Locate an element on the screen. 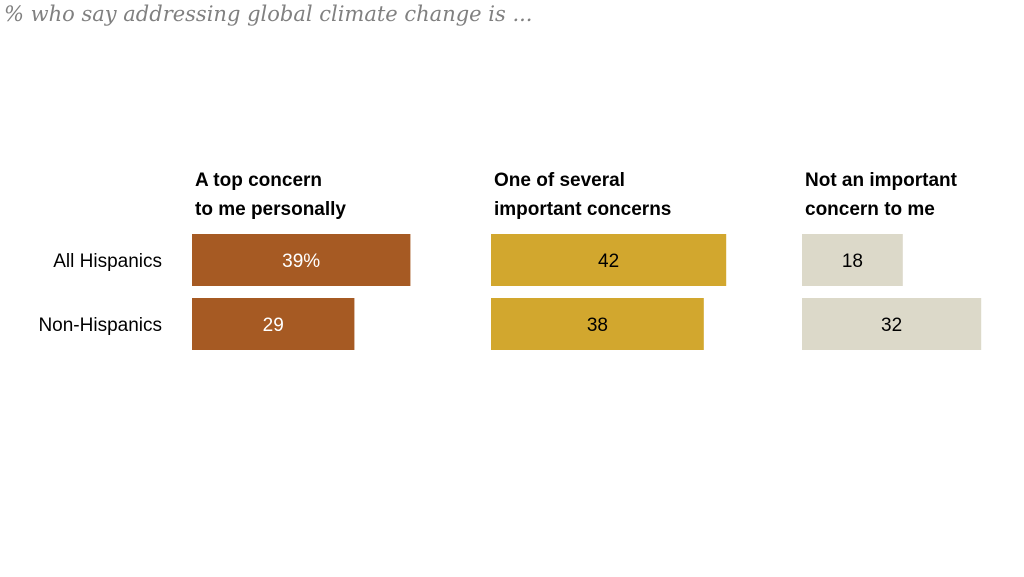 The image size is (1024, 577). data-label: 18 is located at coordinates (852, 261).